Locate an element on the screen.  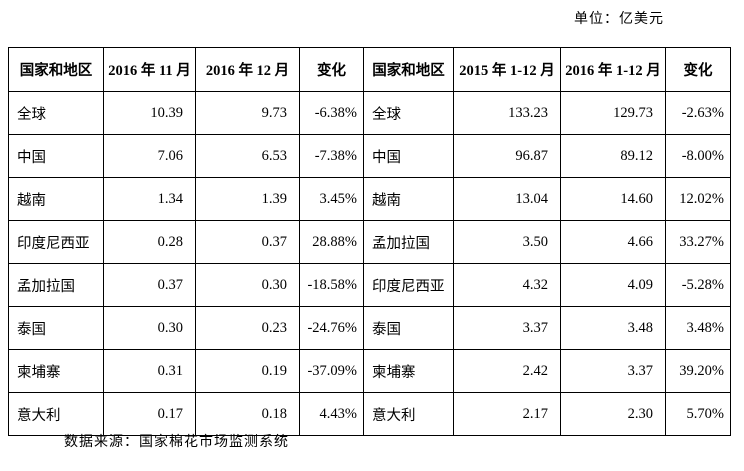
cell-2016-dec: 0.37 is located at coordinates (247, 242).